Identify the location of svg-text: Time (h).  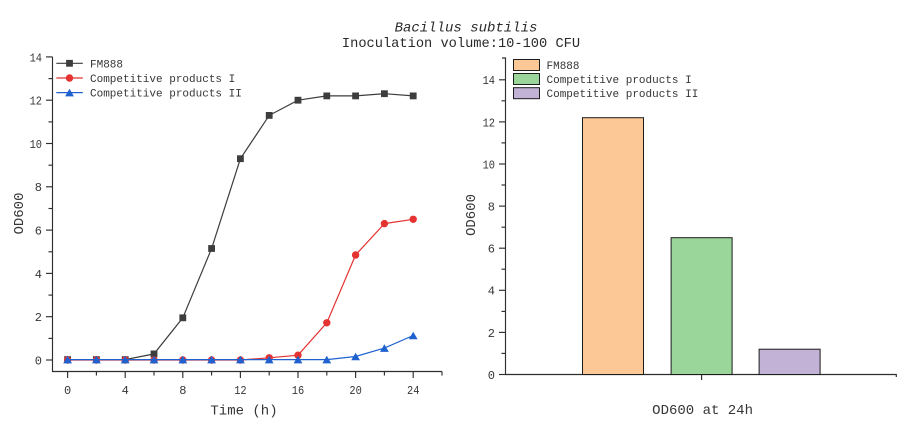
(243, 412).